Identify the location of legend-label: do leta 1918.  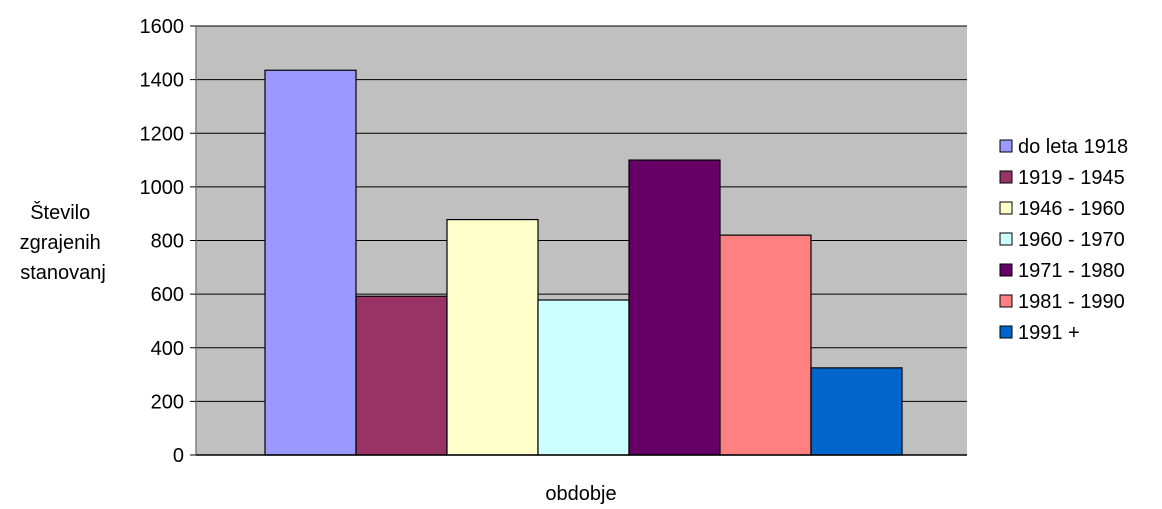
(1073, 147).